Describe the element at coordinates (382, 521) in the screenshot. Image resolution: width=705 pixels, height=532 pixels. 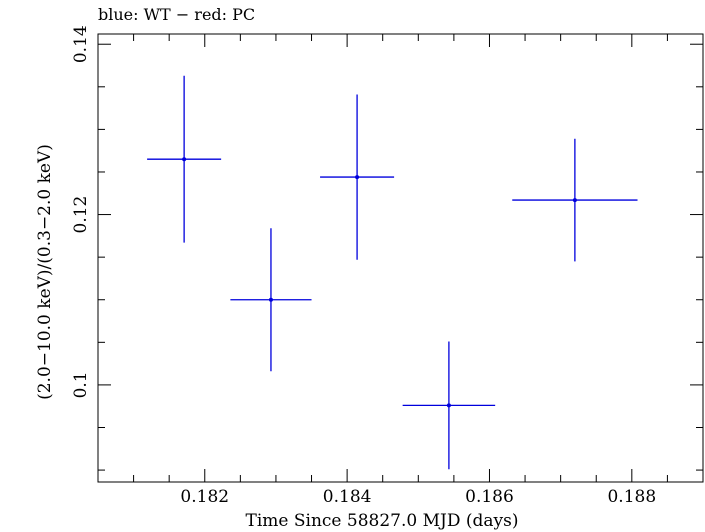
I see `x-axis-label: Time Since 58827.0 MJD (days)` at that location.